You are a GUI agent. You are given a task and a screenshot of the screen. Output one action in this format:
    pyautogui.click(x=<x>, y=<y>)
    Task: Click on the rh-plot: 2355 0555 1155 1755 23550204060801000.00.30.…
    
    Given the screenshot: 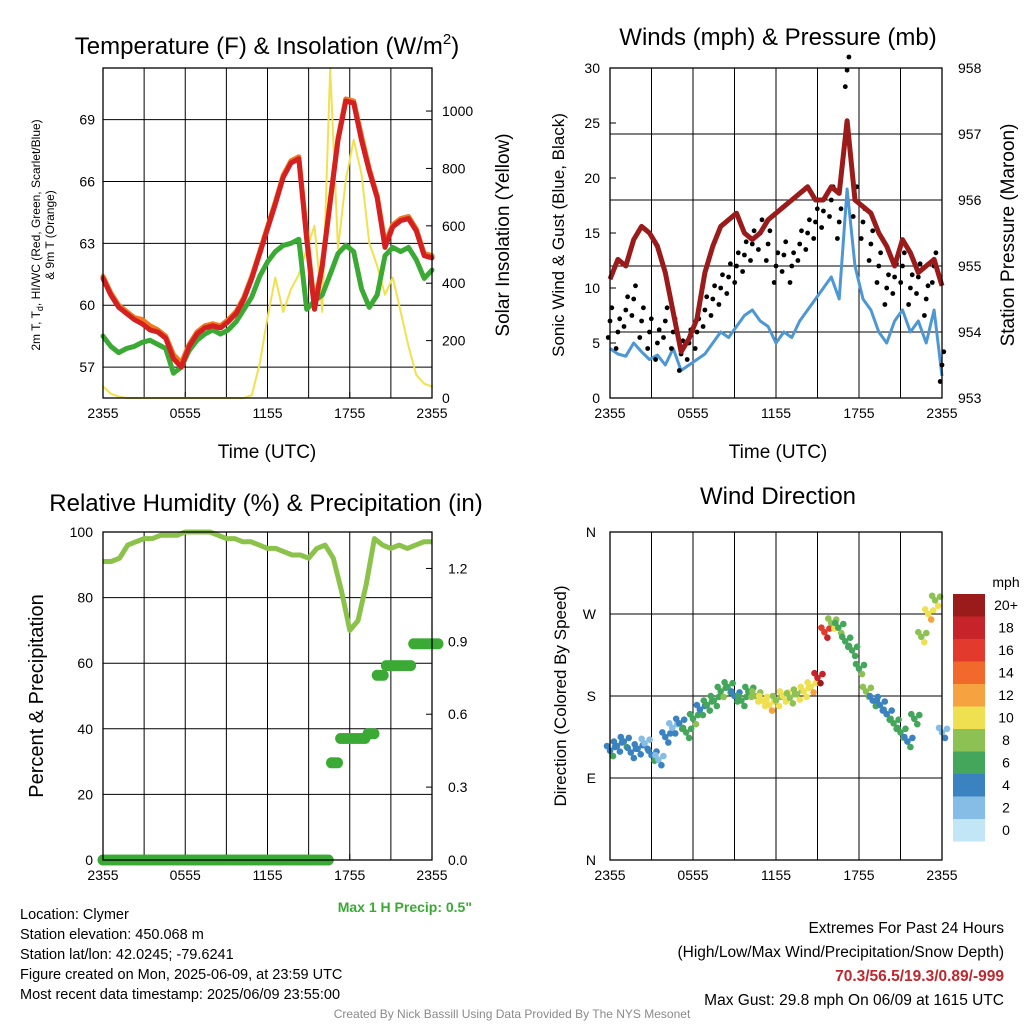 What is the action you would take?
    pyautogui.click(x=269, y=703)
    